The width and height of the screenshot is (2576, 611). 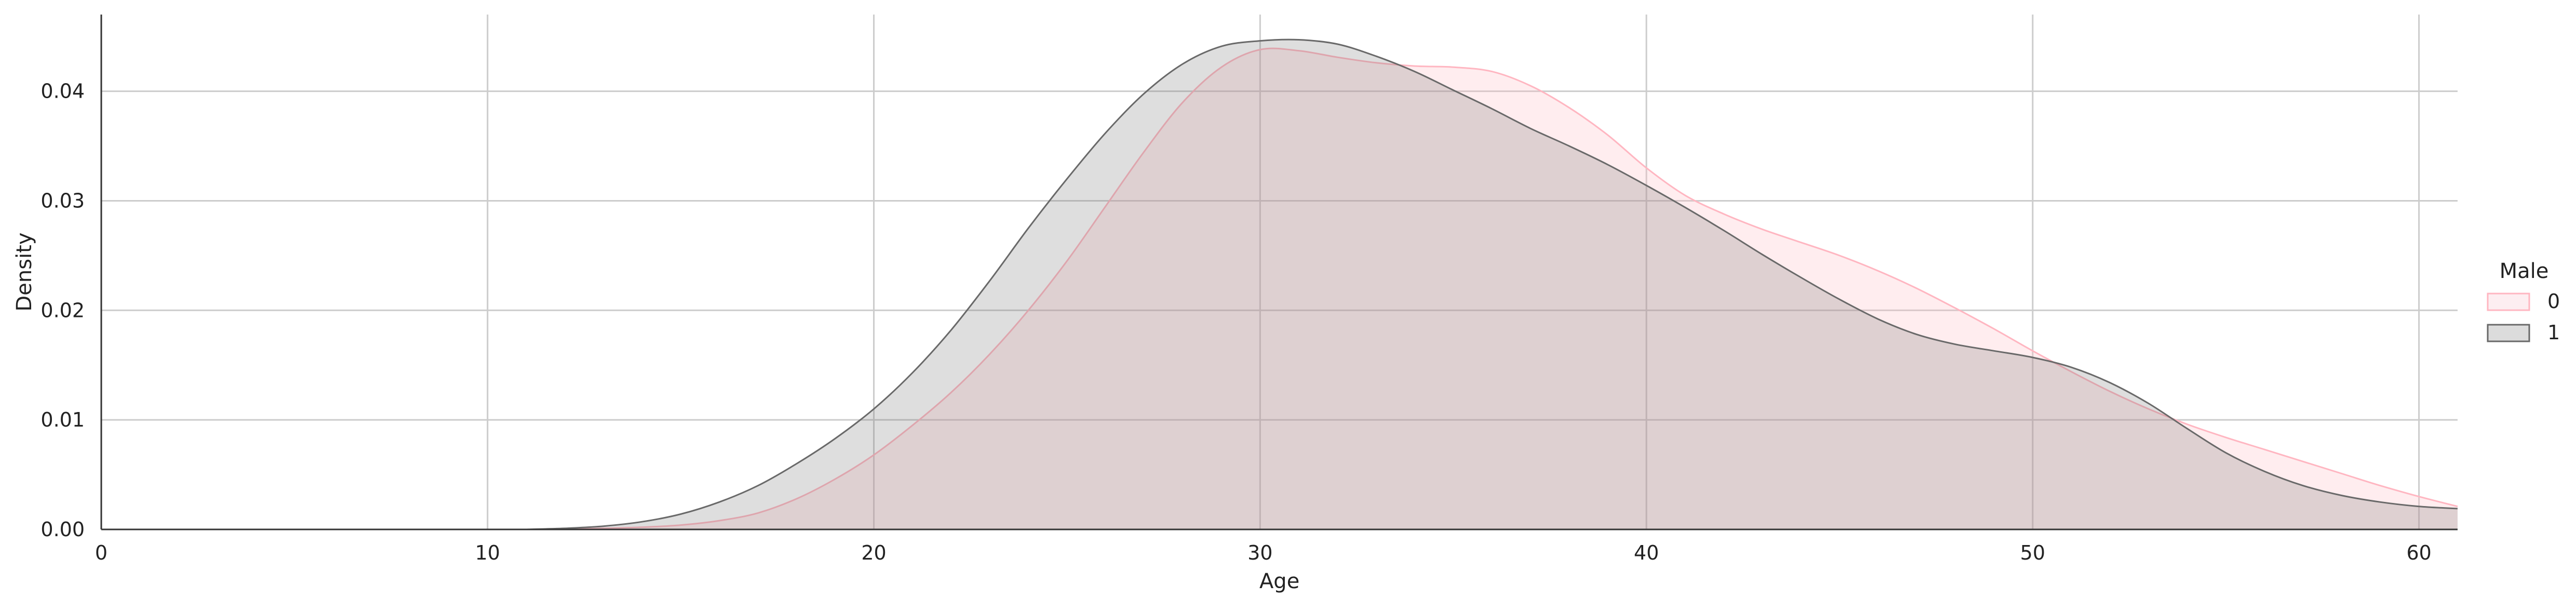 What do you see at coordinates (1260, 552) in the screenshot?
I see `x-tick-label: 30` at bounding box center [1260, 552].